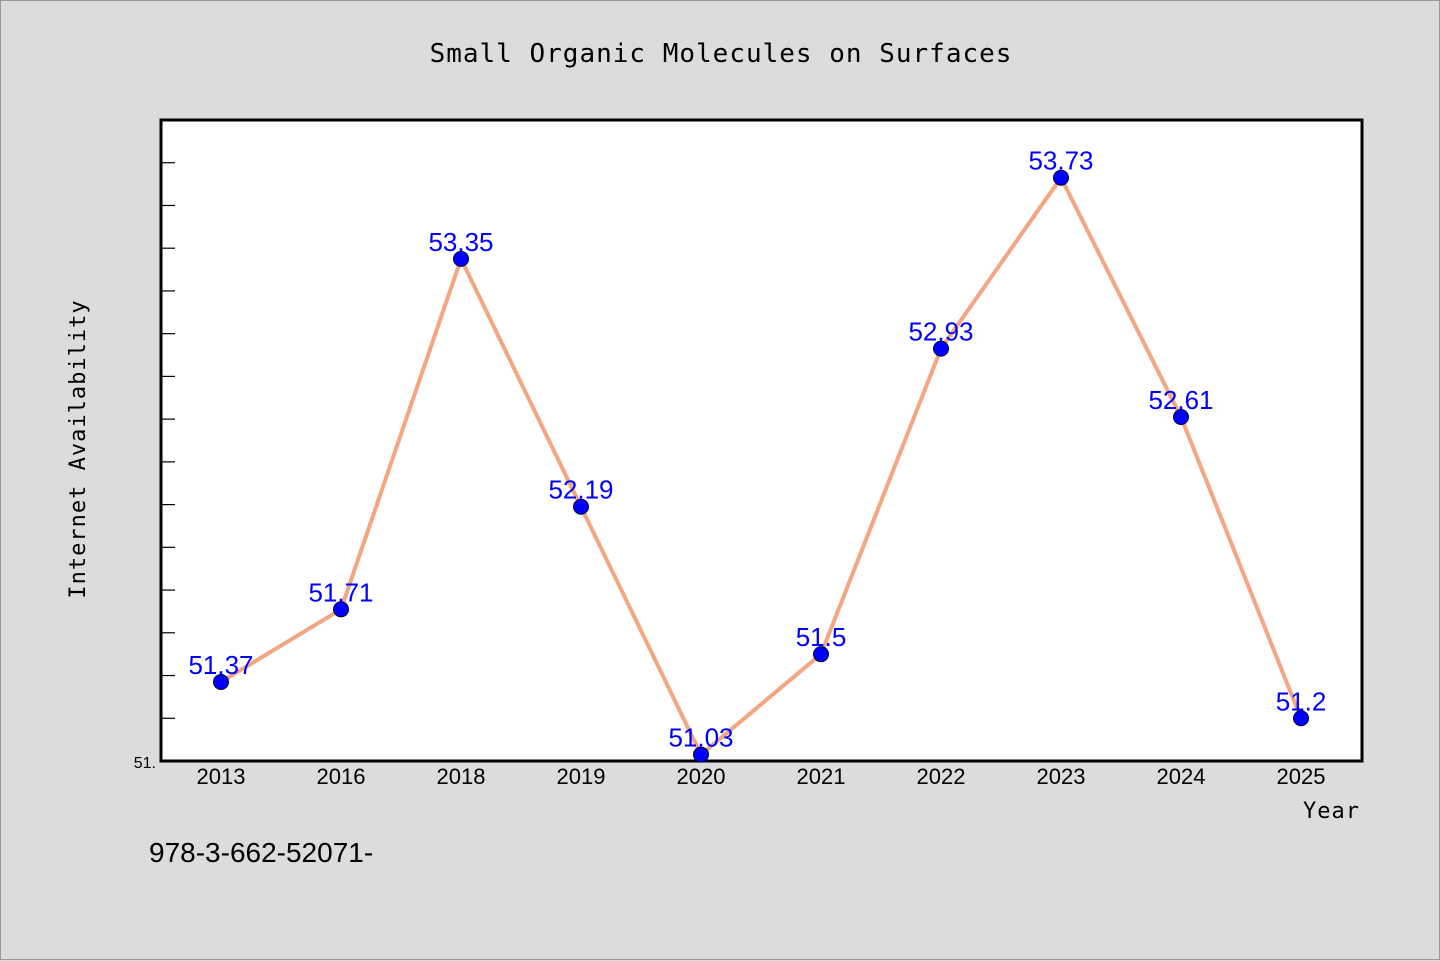 This screenshot has width=1440, height=961. Describe the element at coordinates (340, 592) in the screenshot. I see `data-label: 51.71` at that location.